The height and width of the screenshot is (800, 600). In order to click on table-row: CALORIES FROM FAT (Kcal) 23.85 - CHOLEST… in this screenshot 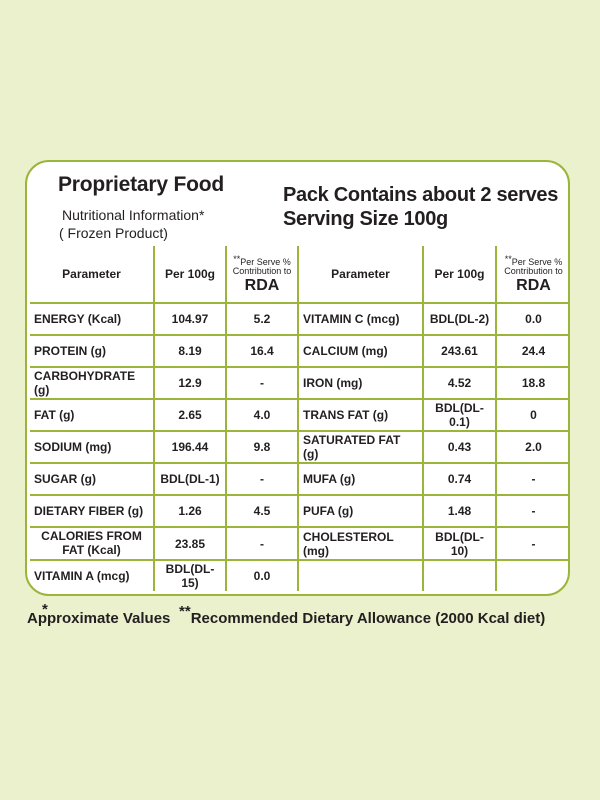, I will do `click(299, 543)`.